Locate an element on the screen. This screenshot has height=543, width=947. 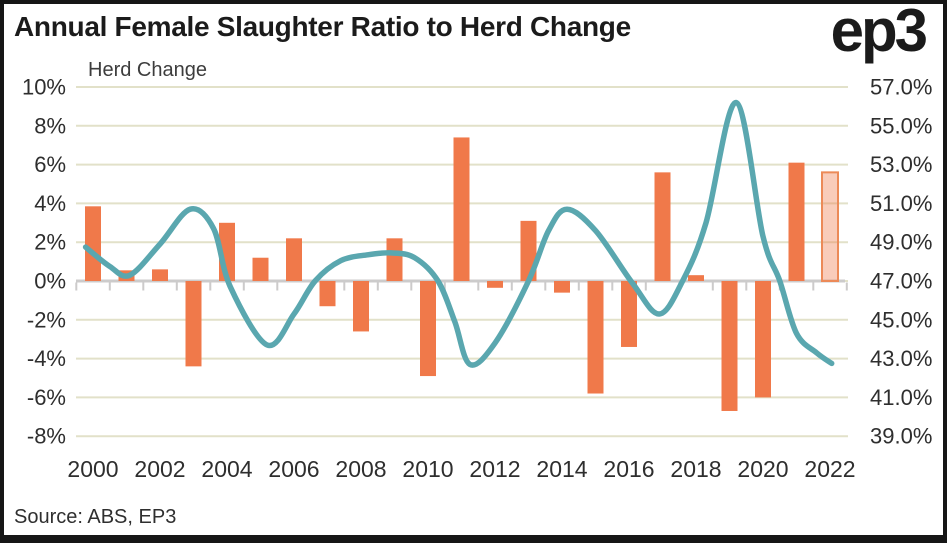
herd-change-bar-2019 is located at coordinates (729, 346).